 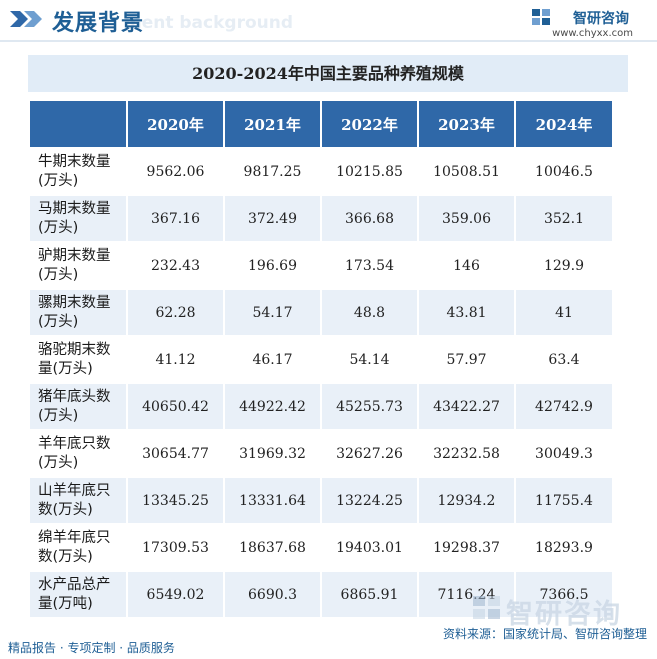 What do you see at coordinates (601, 19) in the screenshot?
I see `brand-name: 智研咨询` at bounding box center [601, 19].